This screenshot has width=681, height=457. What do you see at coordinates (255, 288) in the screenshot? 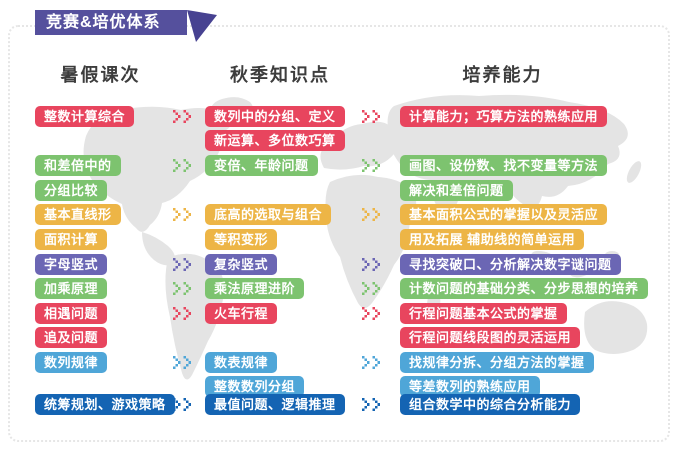
I see `knowledge-pill: 乘法原理进阶` at bounding box center [255, 288].